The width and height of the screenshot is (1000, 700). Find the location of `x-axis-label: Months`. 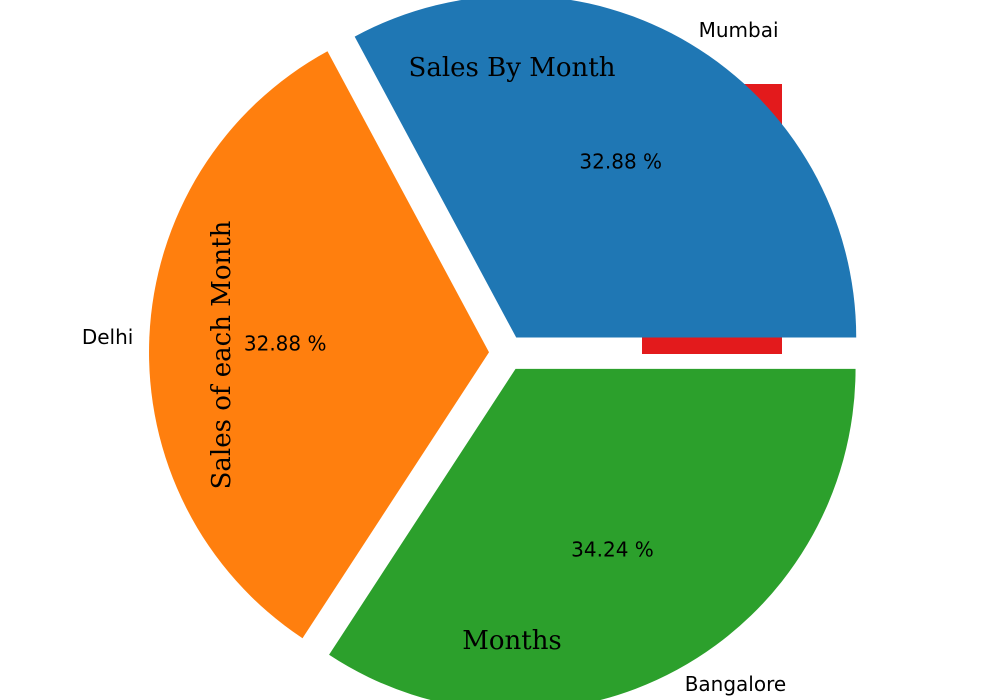

x-axis-label: Months is located at coordinates (512, 641).